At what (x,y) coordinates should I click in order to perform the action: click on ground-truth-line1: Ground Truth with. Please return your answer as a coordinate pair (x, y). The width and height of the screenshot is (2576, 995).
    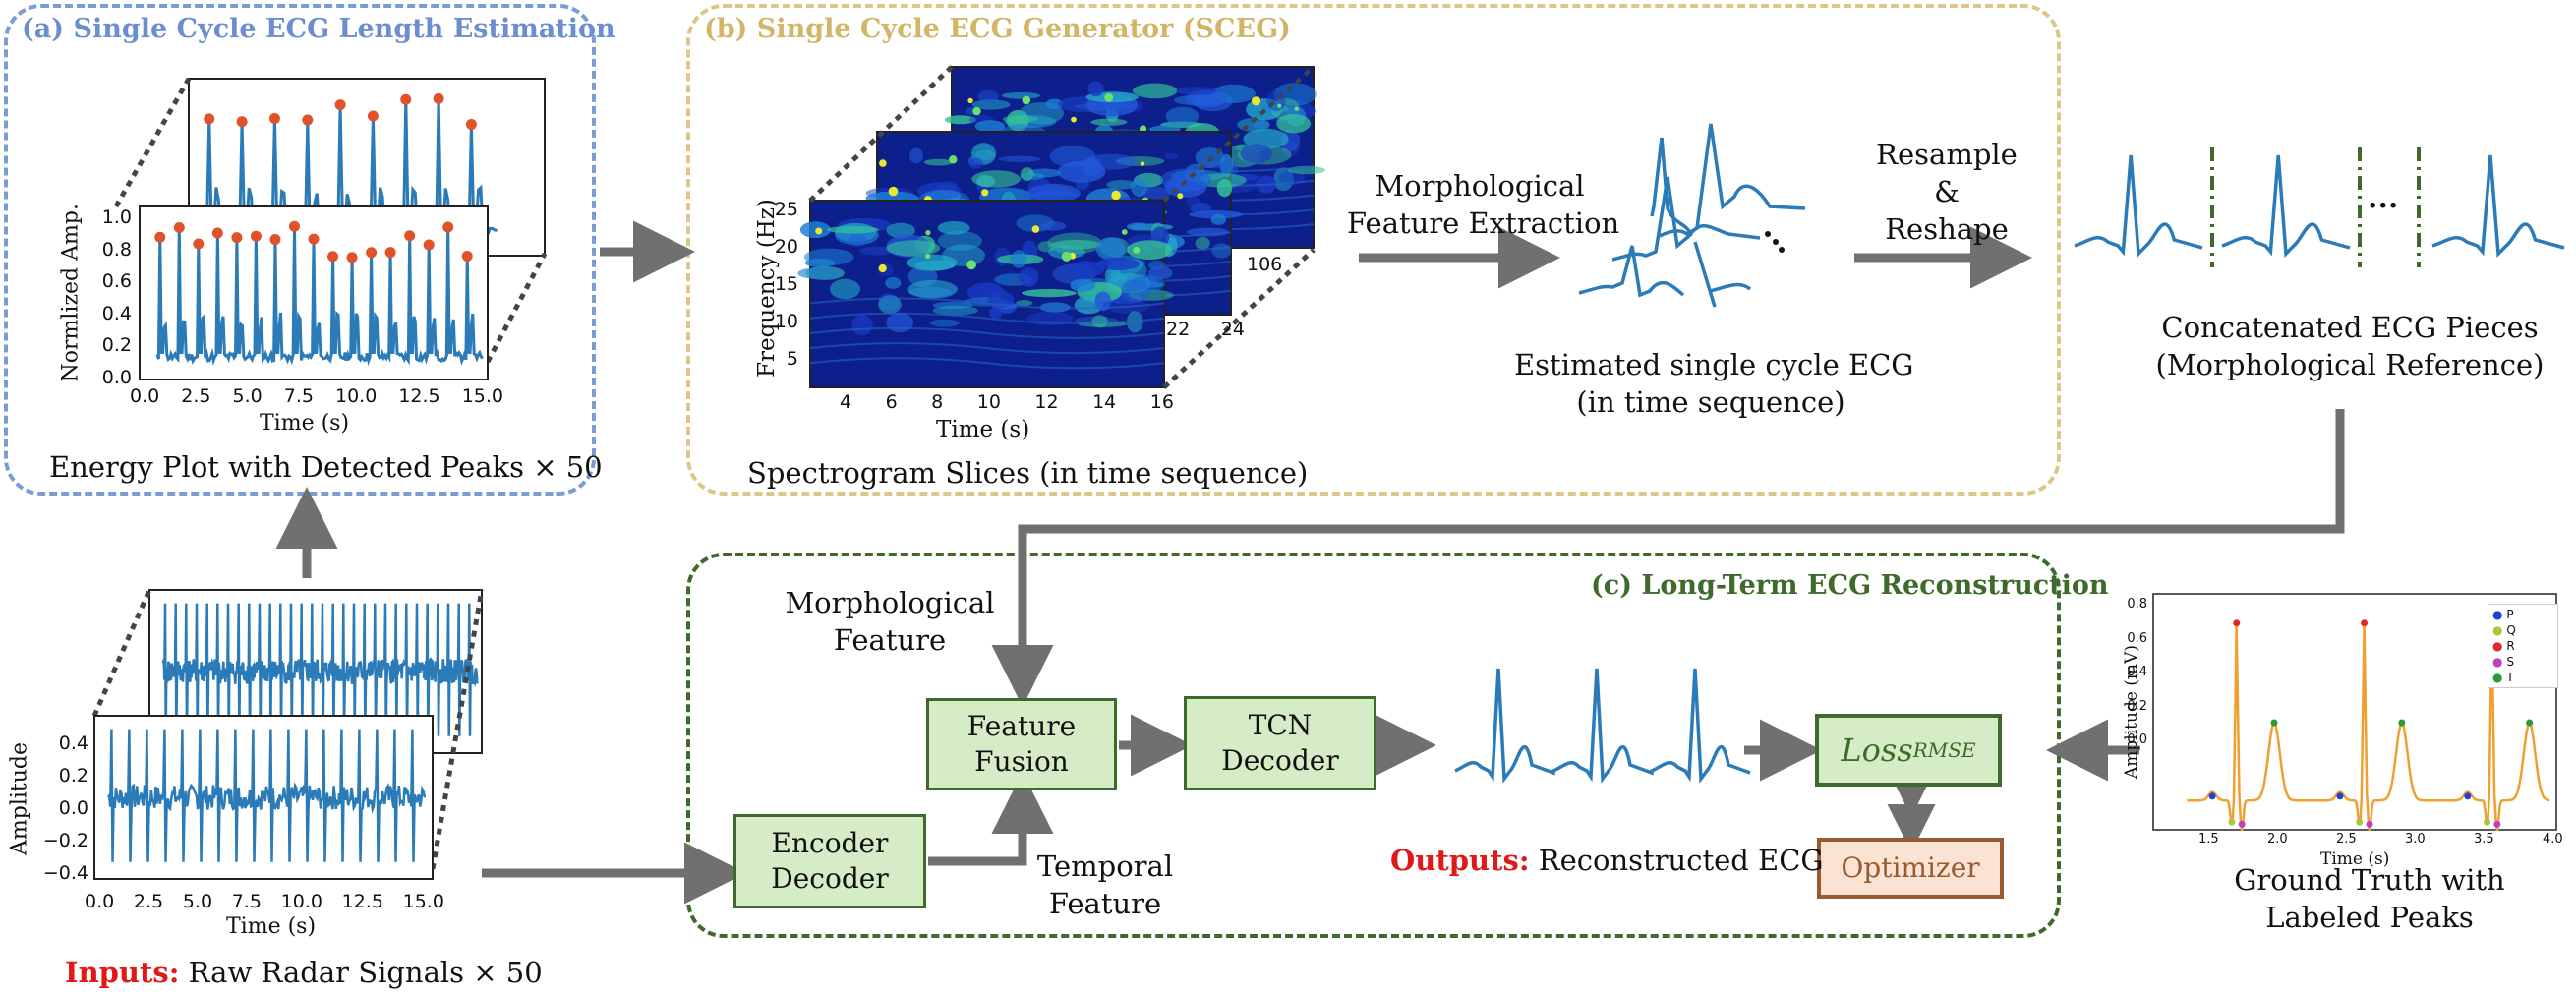
    Looking at the image, I should click on (2369, 880).